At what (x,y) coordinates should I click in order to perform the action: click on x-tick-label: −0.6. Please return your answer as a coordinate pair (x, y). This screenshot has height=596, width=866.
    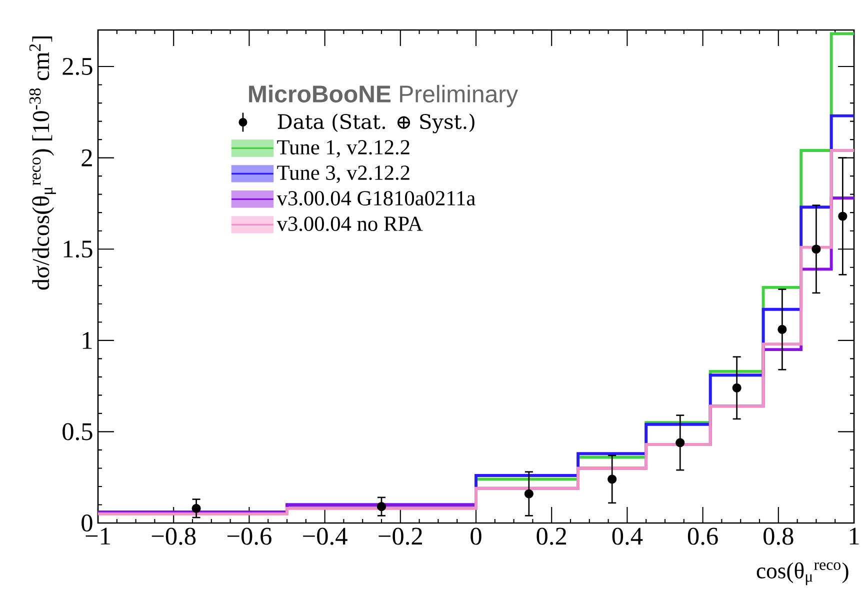
    Looking at the image, I should click on (249, 536).